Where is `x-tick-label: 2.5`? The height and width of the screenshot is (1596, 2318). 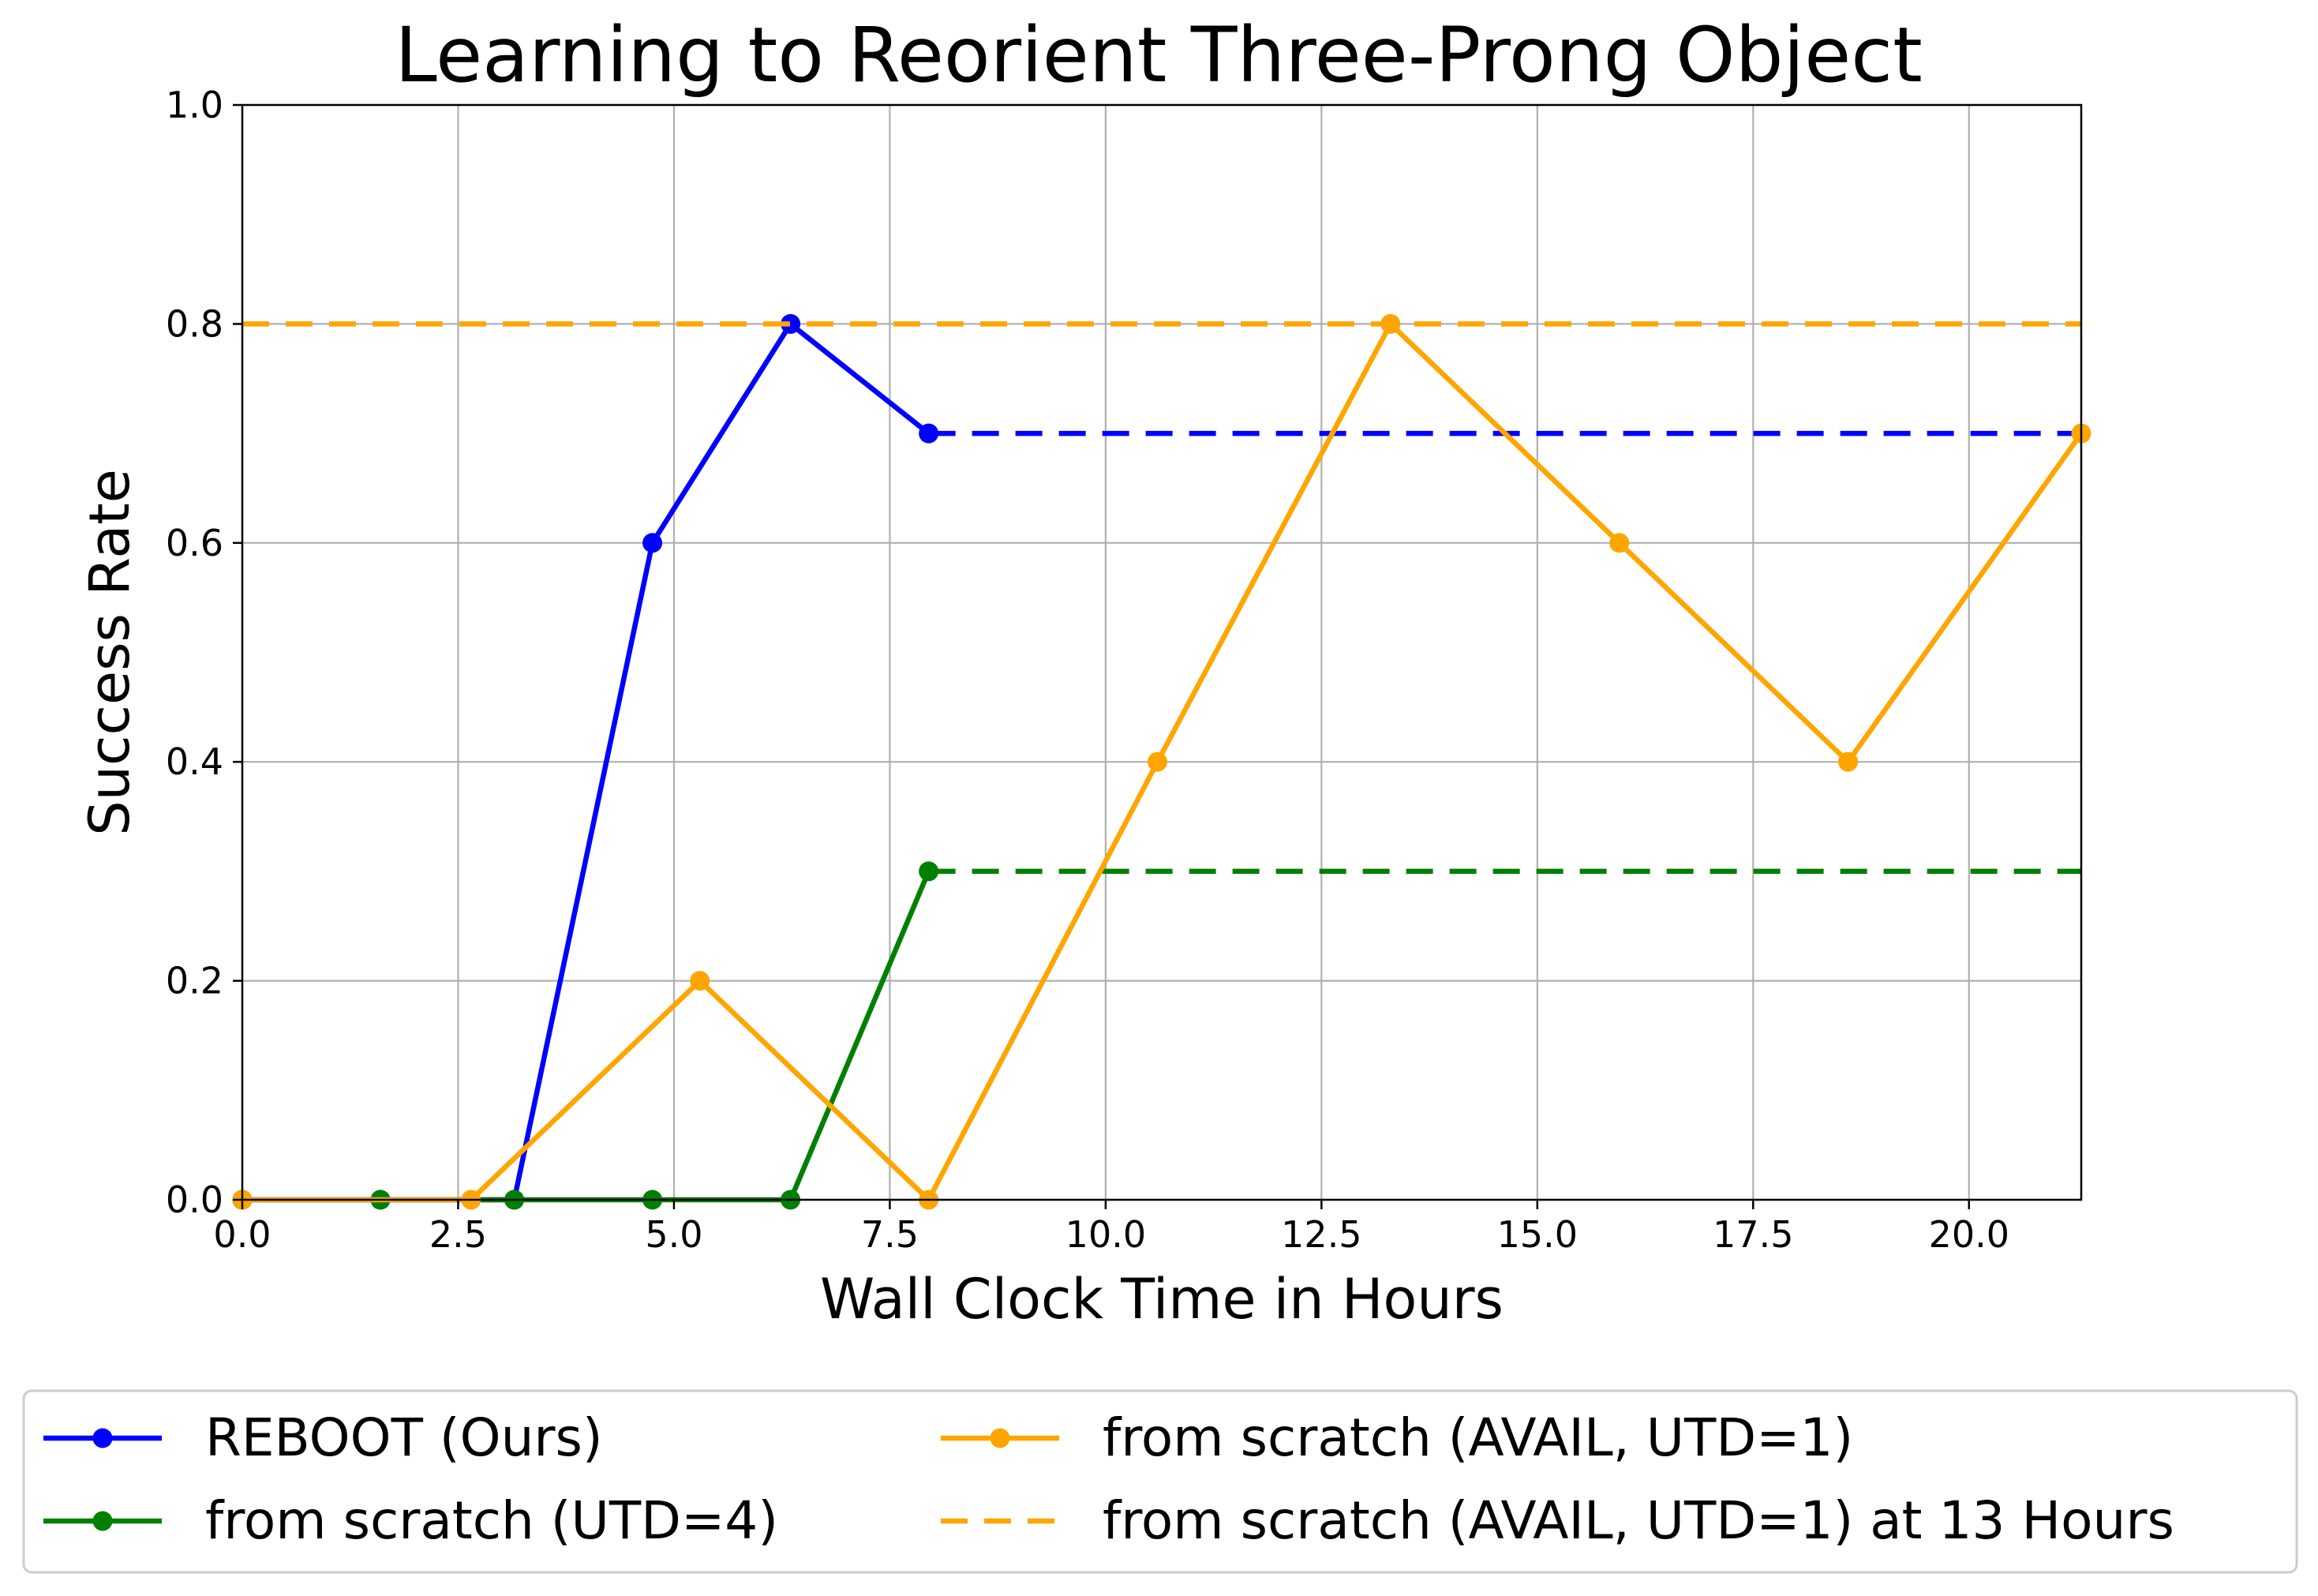 x-tick-label: 2.5 is located at coordinates (458, 1235).